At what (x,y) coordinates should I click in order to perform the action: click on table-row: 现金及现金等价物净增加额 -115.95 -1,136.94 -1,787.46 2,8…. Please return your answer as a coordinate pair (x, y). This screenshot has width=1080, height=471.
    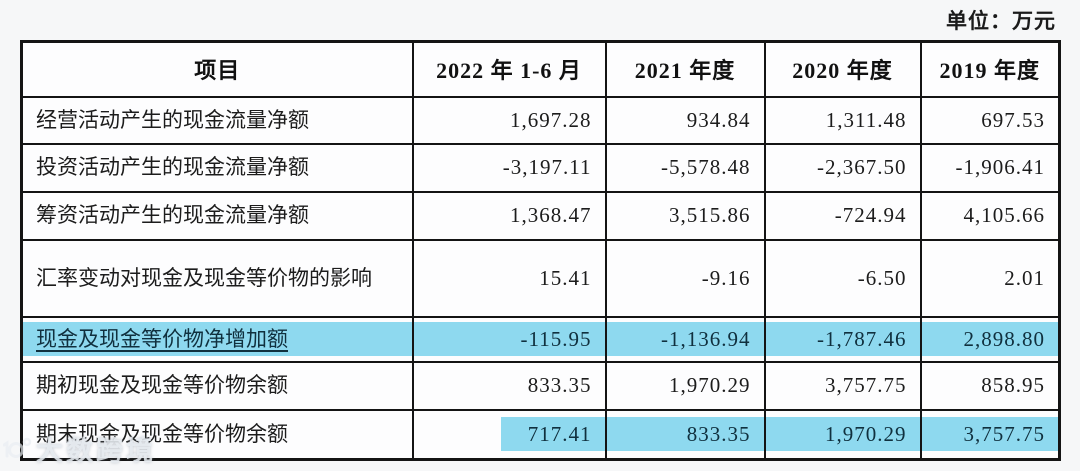
    Looking at the image, I should click on (540, 339).